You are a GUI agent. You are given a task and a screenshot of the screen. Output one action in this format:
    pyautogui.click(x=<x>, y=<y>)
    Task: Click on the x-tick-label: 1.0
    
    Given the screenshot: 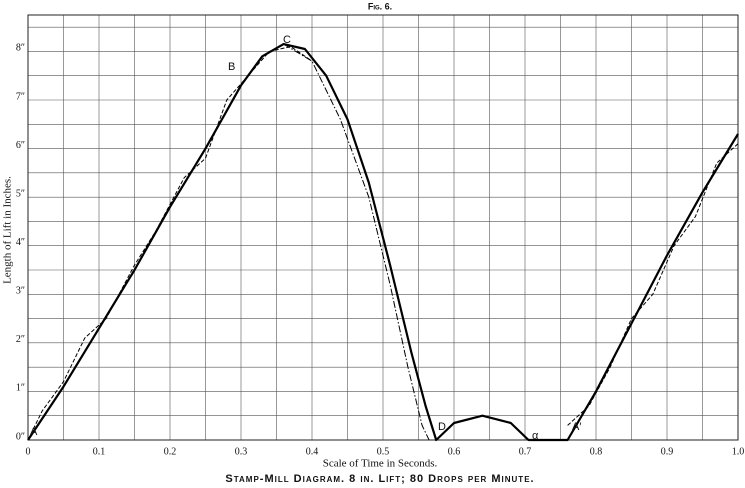 What is the action you would take?
    pyautogui.click(x=738, y=451)
    